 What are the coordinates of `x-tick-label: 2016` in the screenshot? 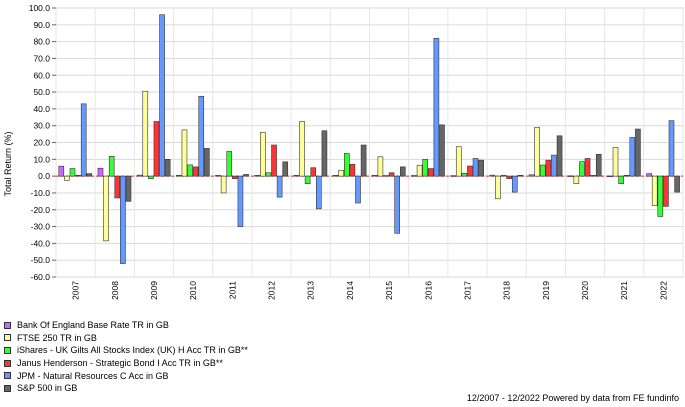 It's located at (428, 290).